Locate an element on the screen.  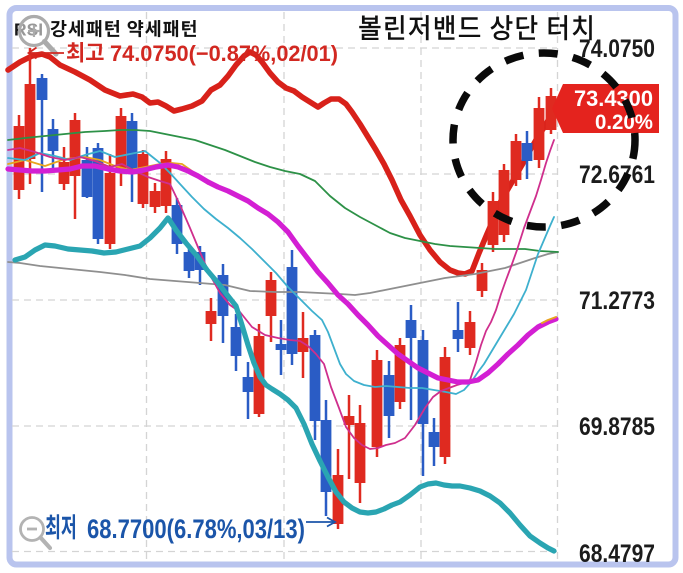
svg-text: 73.4300 is located at coordinates (613, 98).